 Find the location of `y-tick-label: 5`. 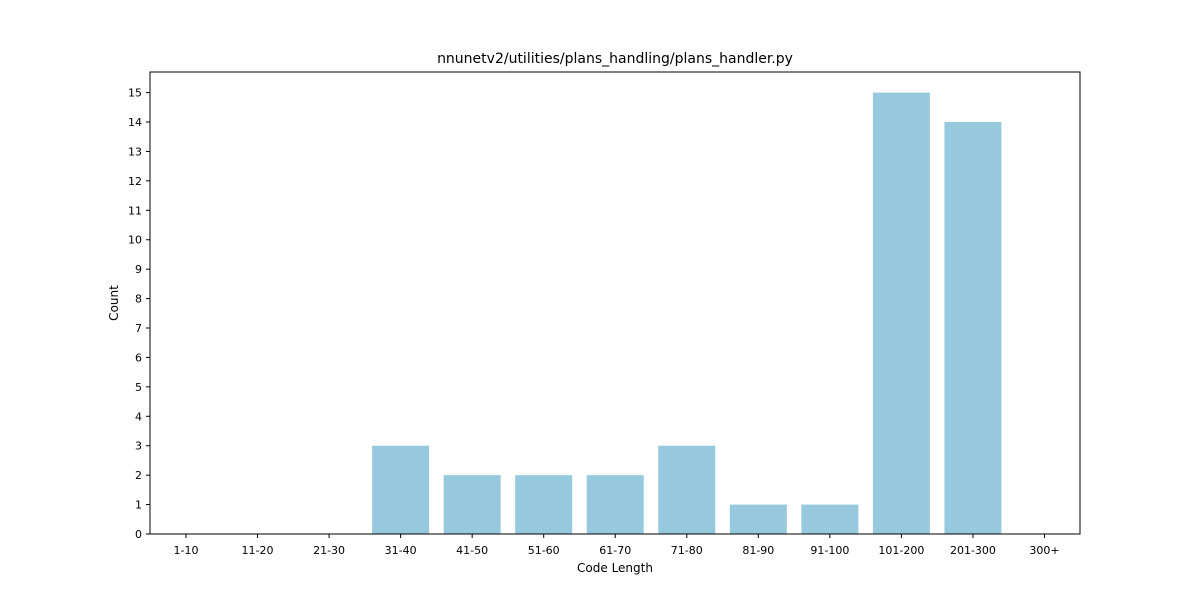

y-tick-label: 5 is located at coordinates (138, 387).